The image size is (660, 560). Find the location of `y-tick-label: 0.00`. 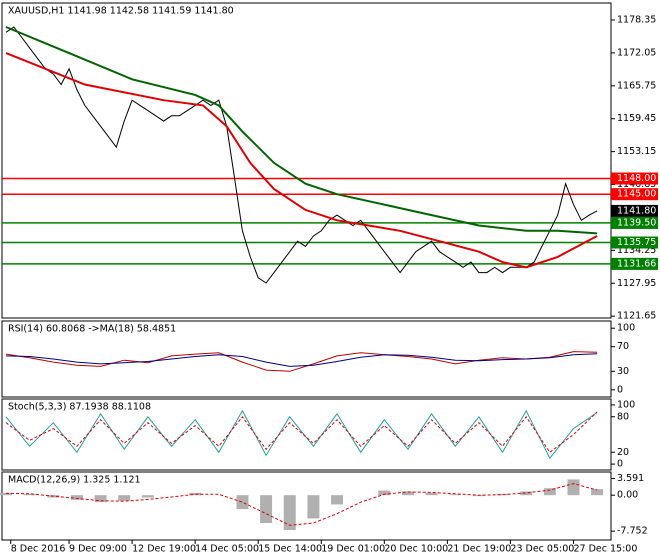

y-tick-label: 0.00 is located at coordinates (627, 495).